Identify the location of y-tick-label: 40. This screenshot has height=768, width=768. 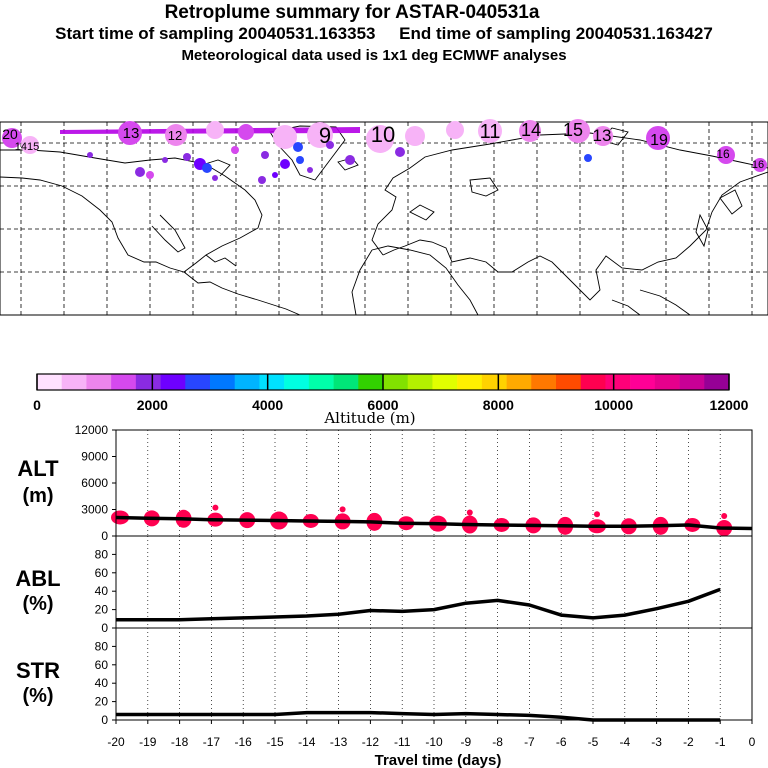
(102, 591).